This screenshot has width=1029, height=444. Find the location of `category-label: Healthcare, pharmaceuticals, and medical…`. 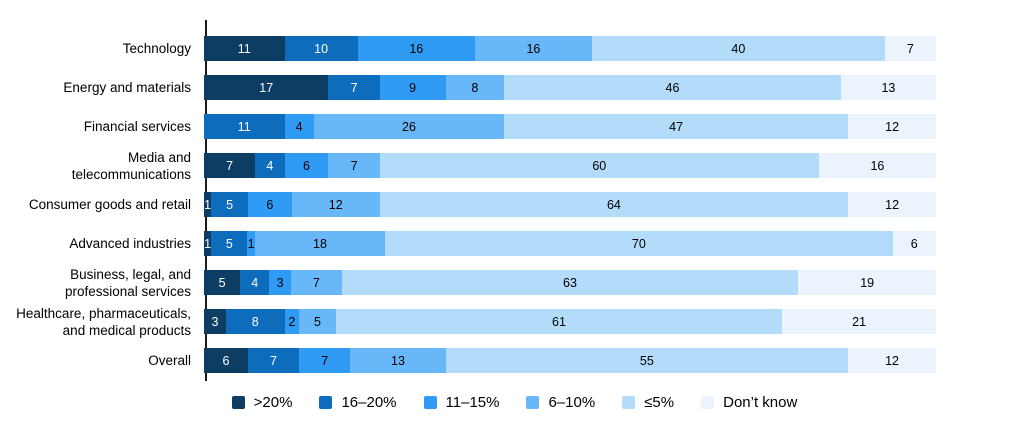

category-label: Healthcare, pharmaceuticals, and medical… is located at coordinates (103, 321).